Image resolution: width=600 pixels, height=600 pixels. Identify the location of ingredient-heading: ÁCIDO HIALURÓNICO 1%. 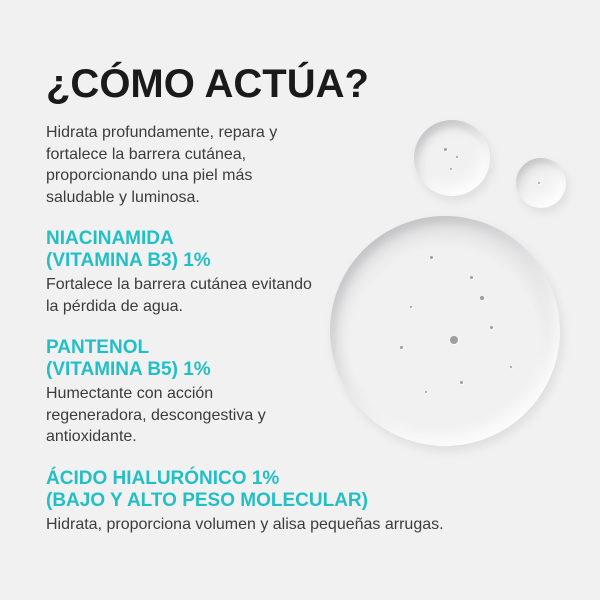
(163, 478).